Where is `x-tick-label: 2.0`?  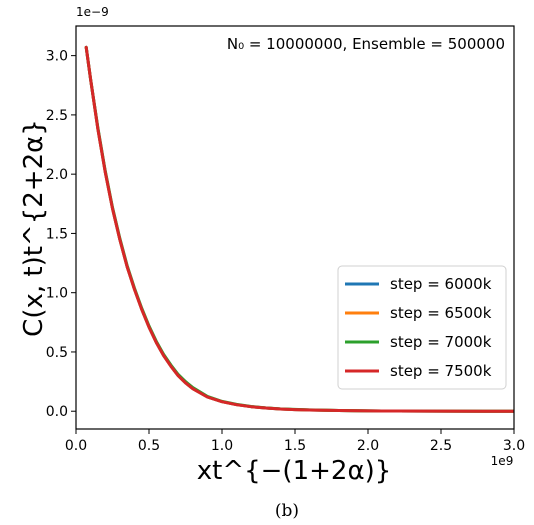 x-tick-label: 2.0 is located at coordinates (368, 446).